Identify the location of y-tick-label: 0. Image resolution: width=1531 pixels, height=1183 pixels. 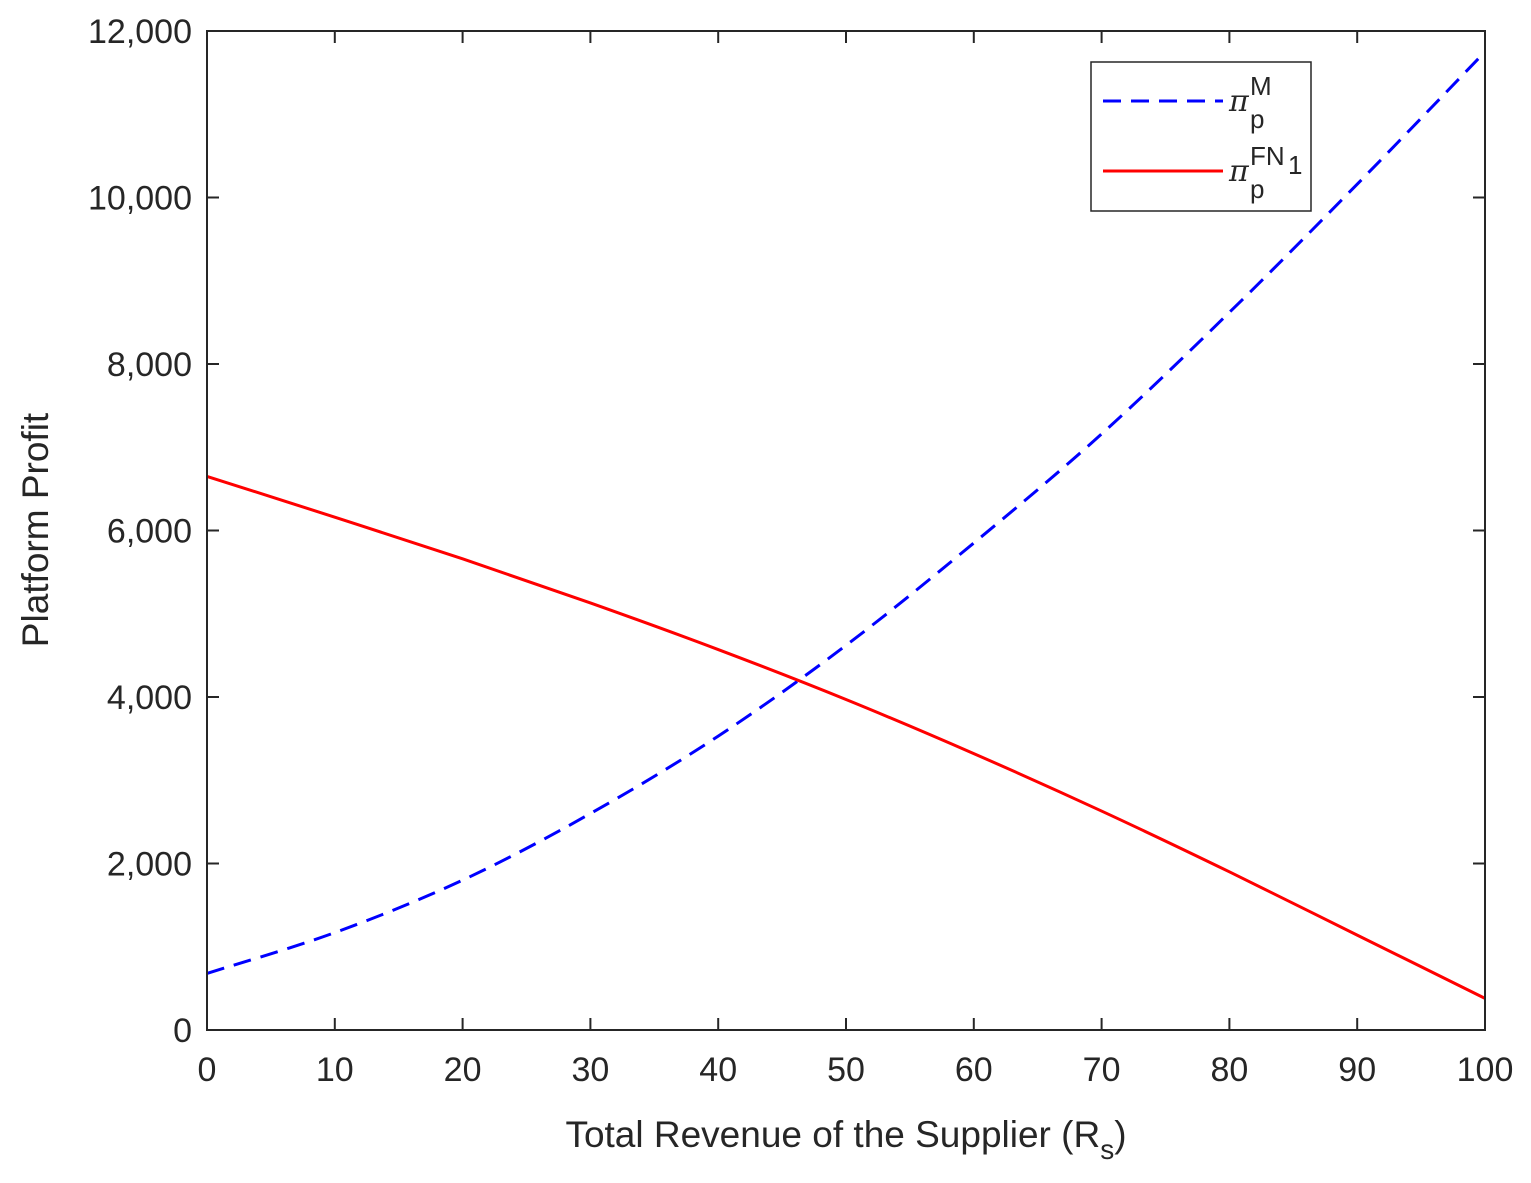
(182, 1031).